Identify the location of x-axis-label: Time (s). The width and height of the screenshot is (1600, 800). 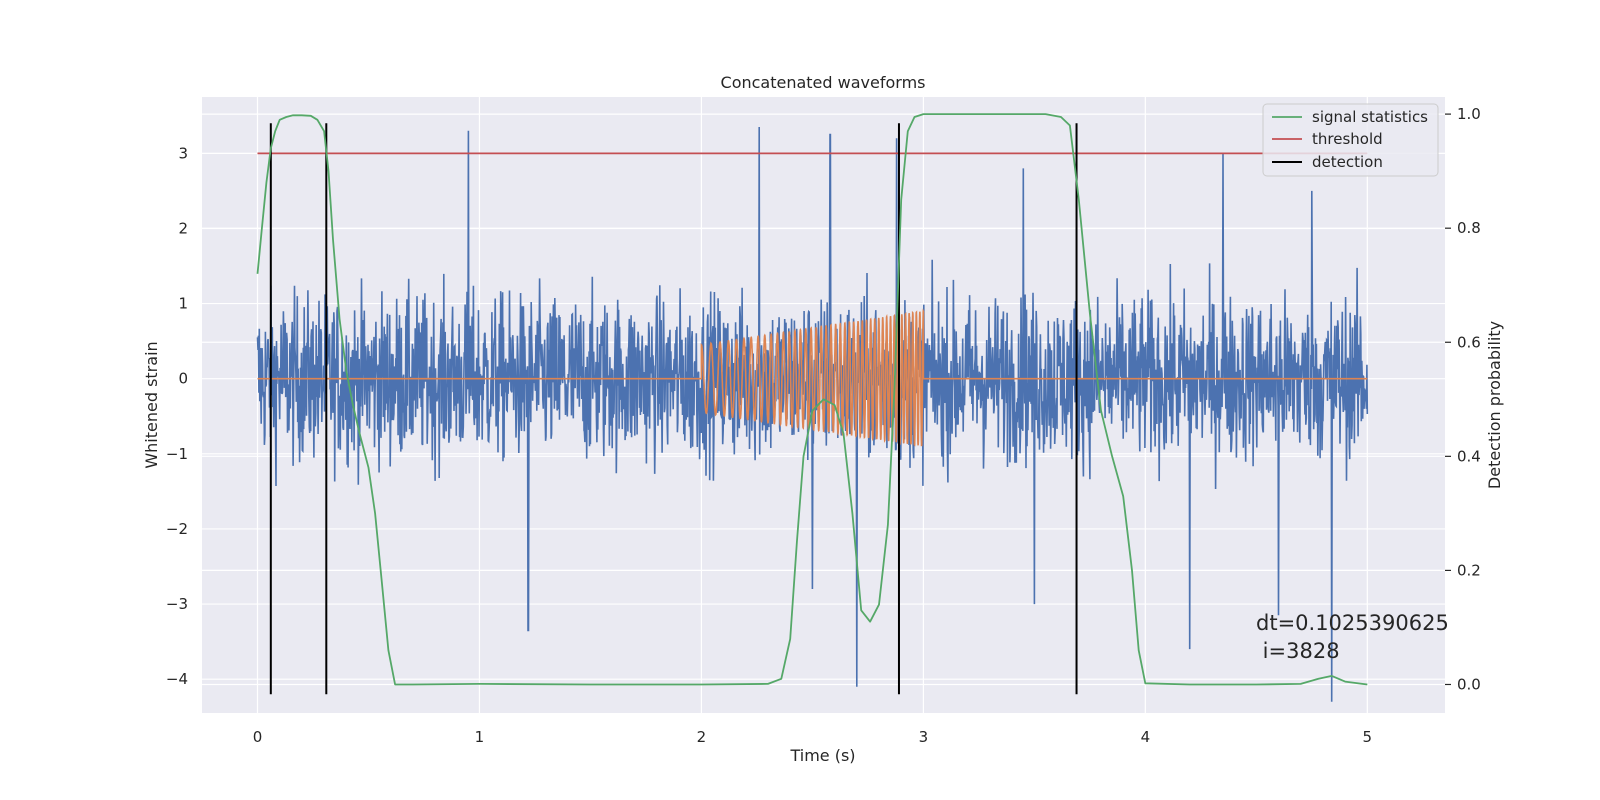
(822, 755).